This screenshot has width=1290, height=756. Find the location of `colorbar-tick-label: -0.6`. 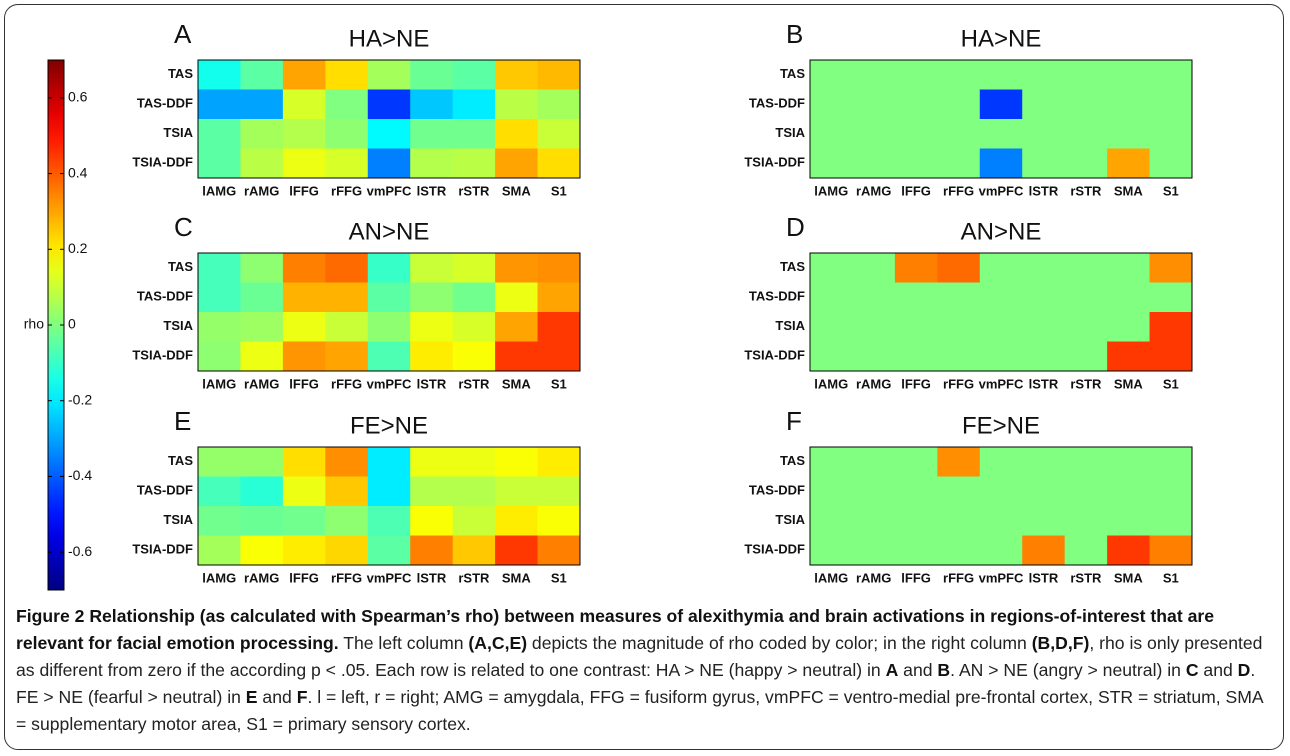

colorbar-tick-label: -0.6 is located at coordinates (80, 551).